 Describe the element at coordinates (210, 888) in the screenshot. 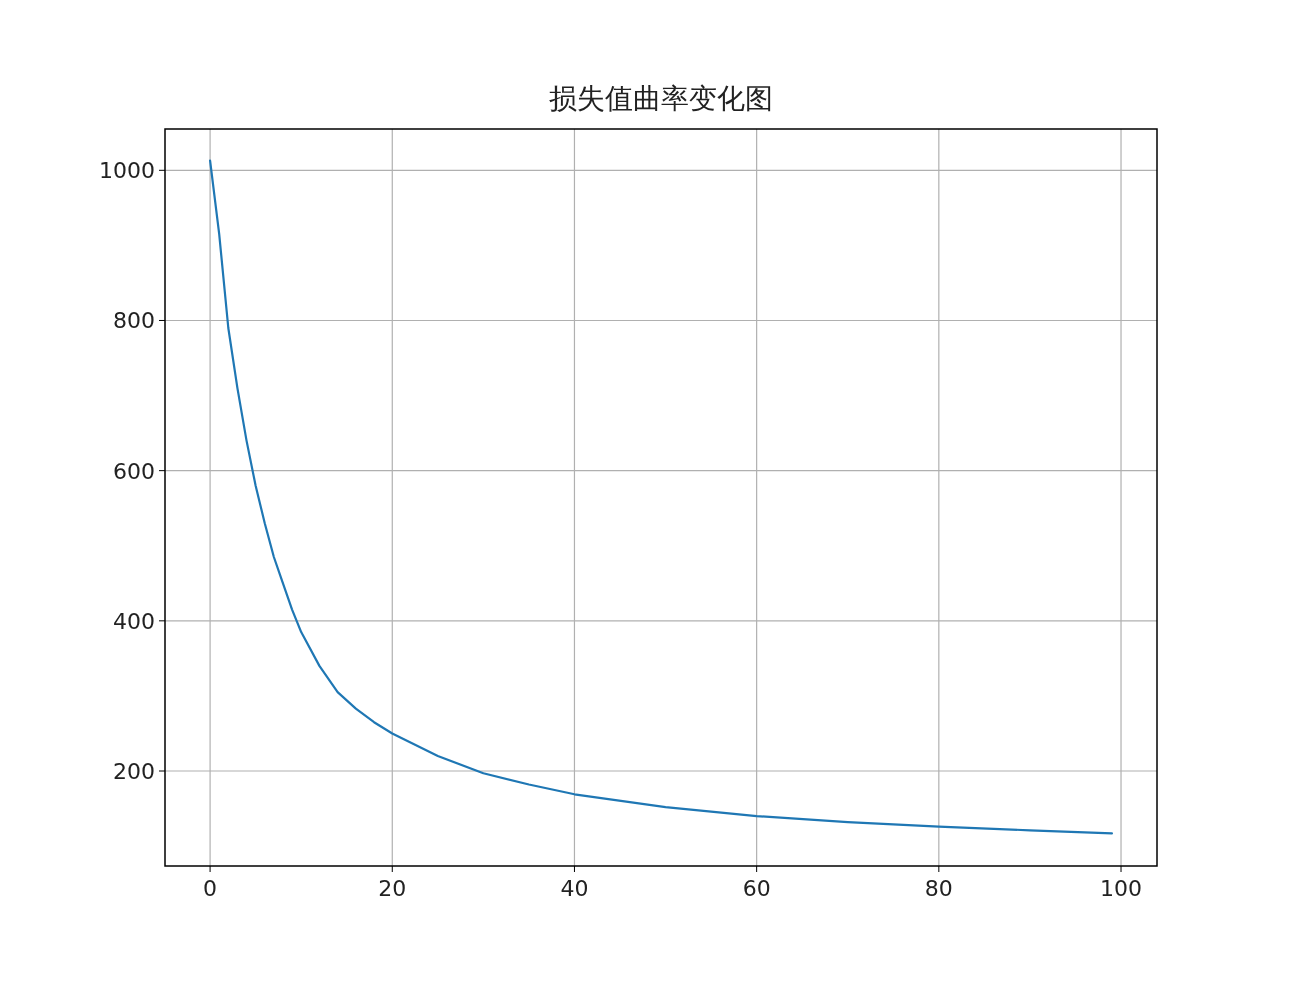

I see `x-tick-label: 0` at that location.